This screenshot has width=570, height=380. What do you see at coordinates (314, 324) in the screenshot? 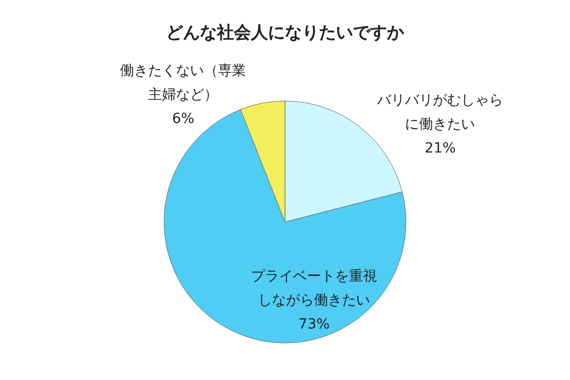
I see `data-label: 73%` at bounding box center [314, 324].